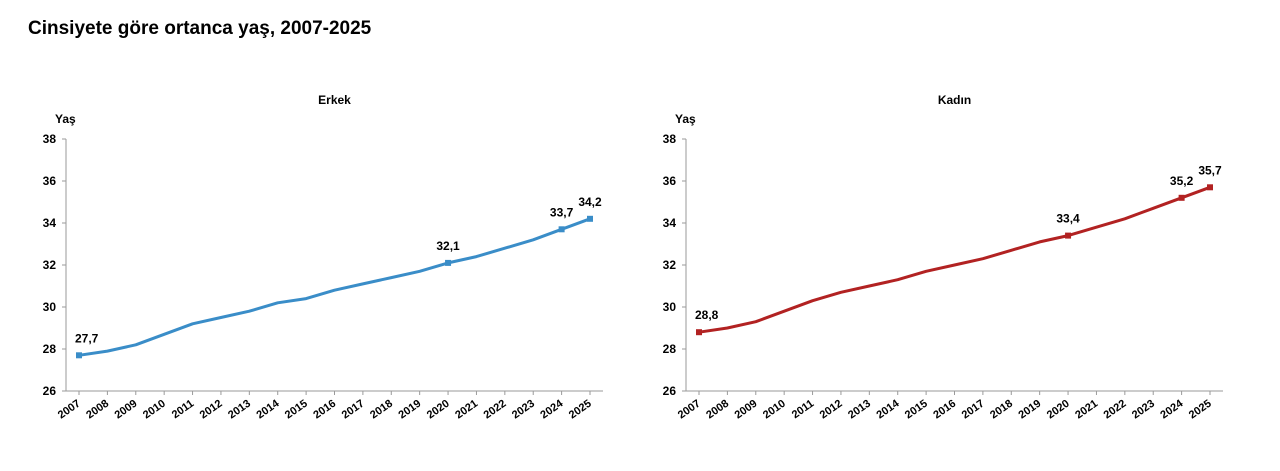 The width and height of the screenshot is (1280, 471). I want to click on kadin-x-tick-label: 2021, so click(1086, 410).